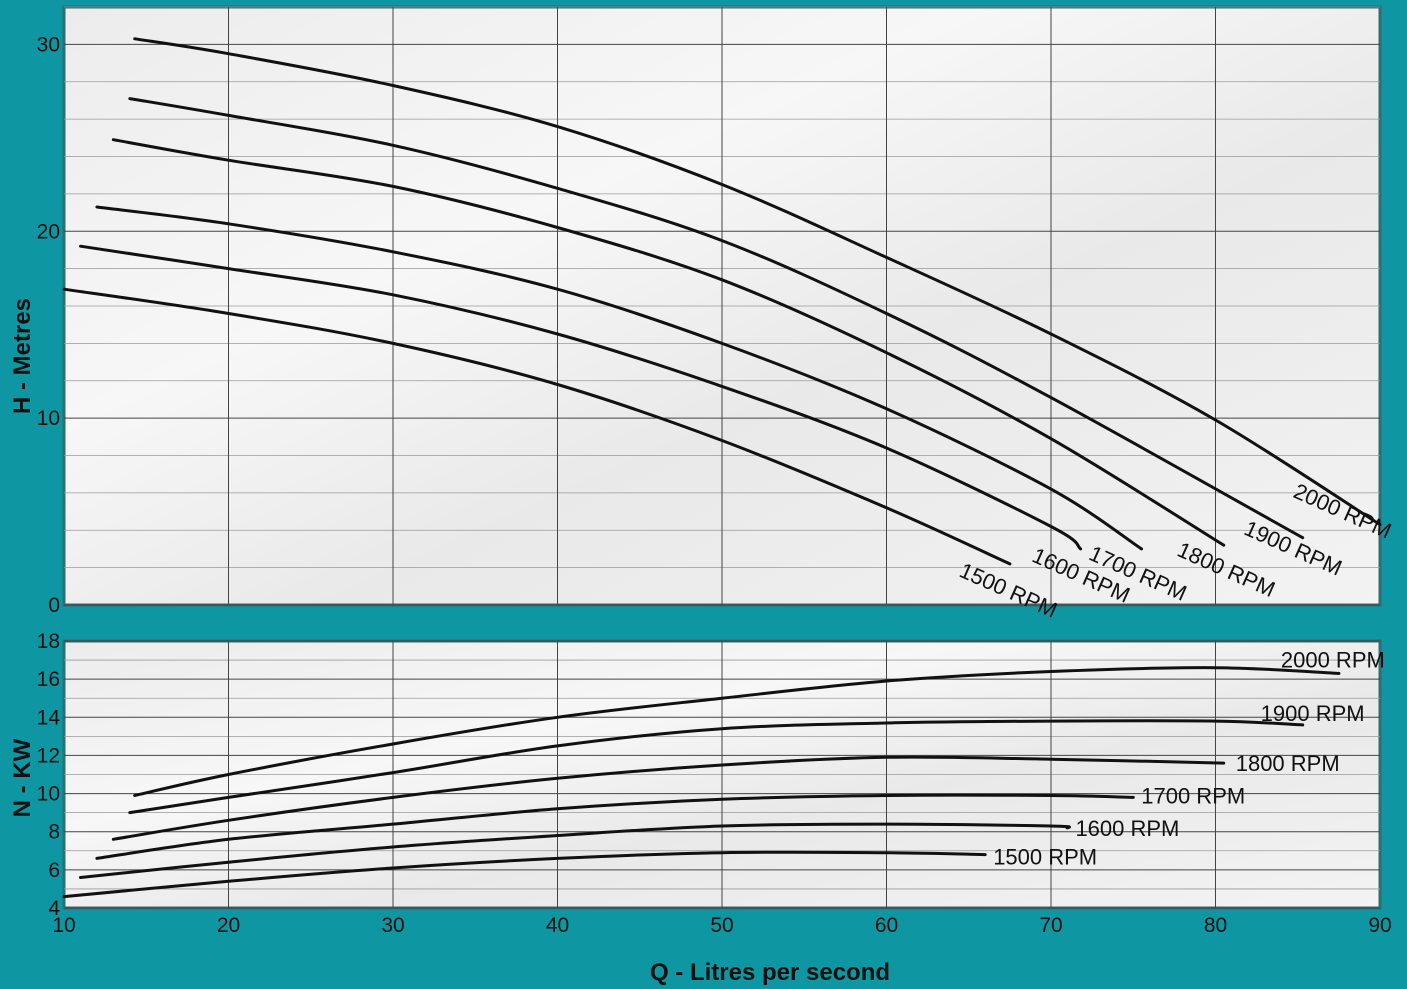 The height and width of the screenshot is (989, 1407). What do you see at coordinates (48, 794) in the screenshot?
I see `power-y-tick-label: 10` at bounding box center [48, 794].